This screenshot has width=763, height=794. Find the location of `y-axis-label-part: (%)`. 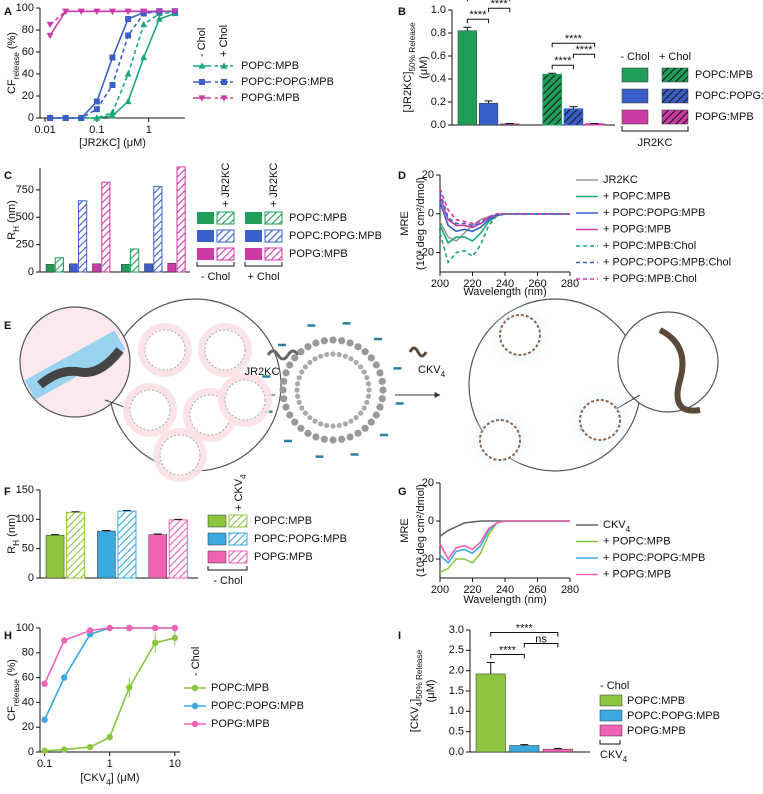

y-axis-label-part: (%) is located at coordinates (12, 669).